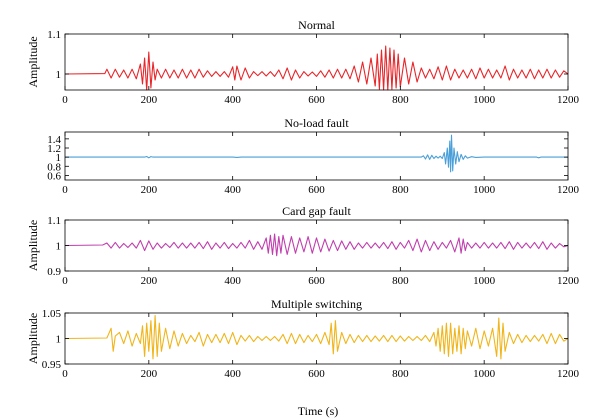 The image size is (600, 420). Describe the element at coordinates (316, 123) in the screenshot. I see `chart-title: No-load fault` at that location.